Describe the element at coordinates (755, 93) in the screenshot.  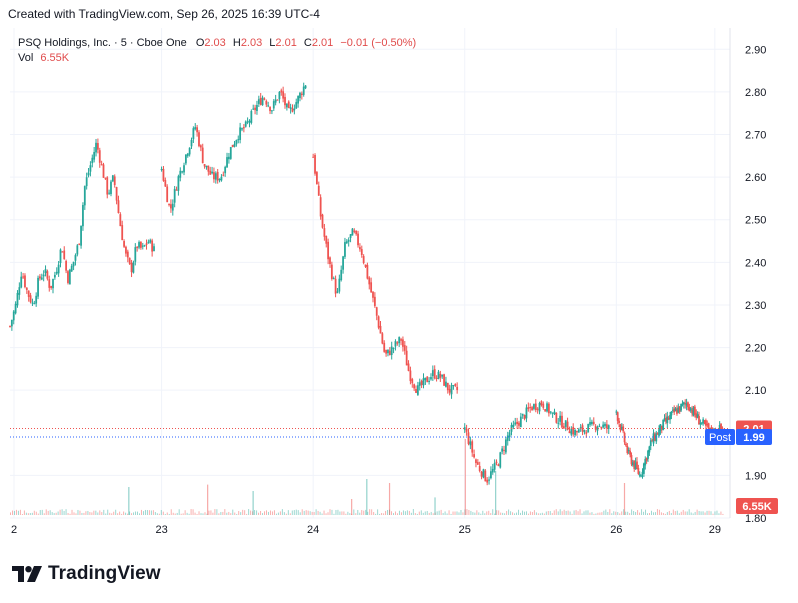
I see `y-tick-label: 2.80` at that location.